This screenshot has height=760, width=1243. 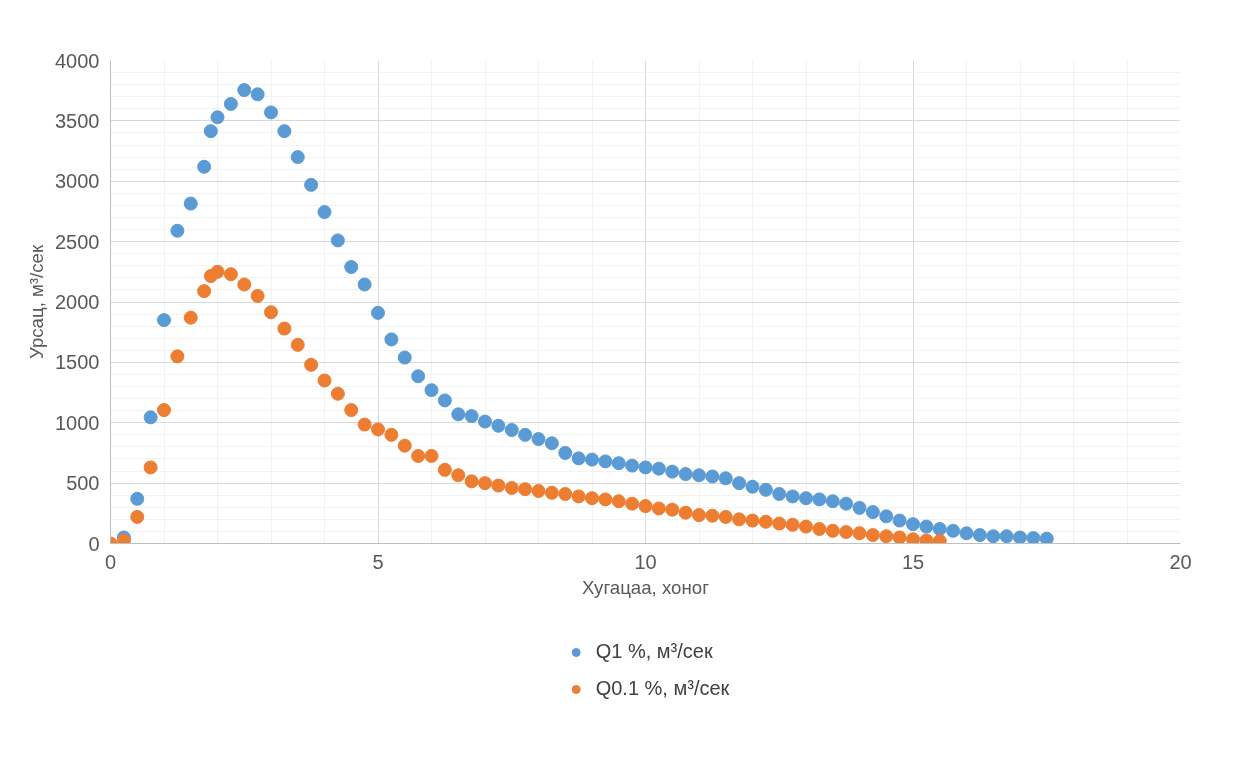 What do you see at coordinates (77, 120) in the screenshot?
I see `y-tick-label: 3500` at bounding box center [77, 120].